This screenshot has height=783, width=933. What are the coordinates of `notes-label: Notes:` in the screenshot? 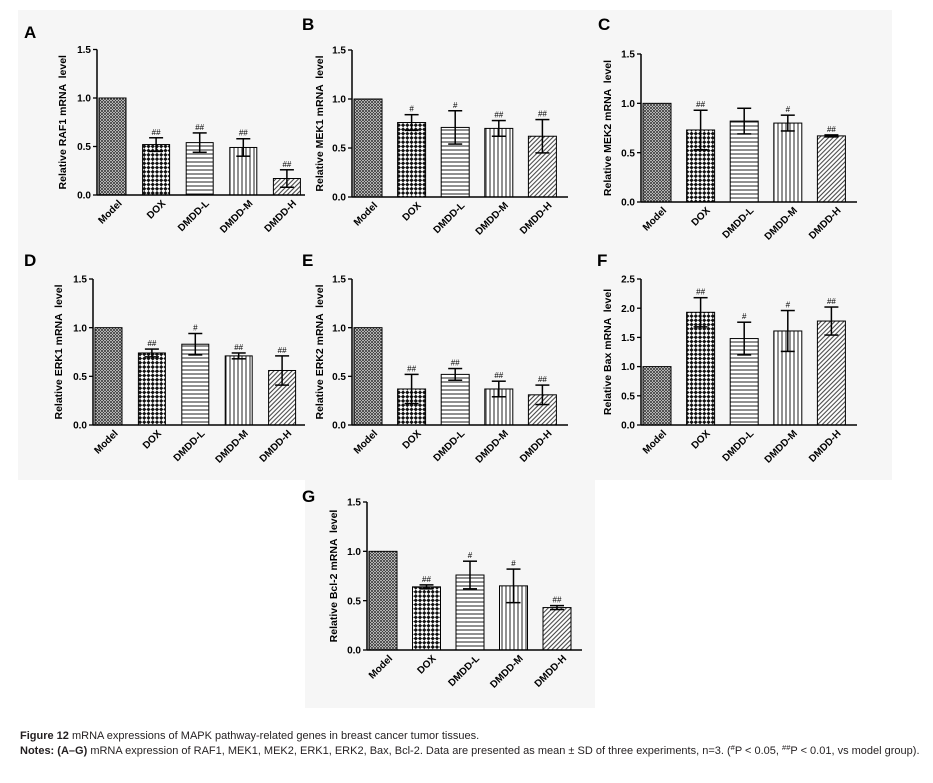 It's located at (37, 751).